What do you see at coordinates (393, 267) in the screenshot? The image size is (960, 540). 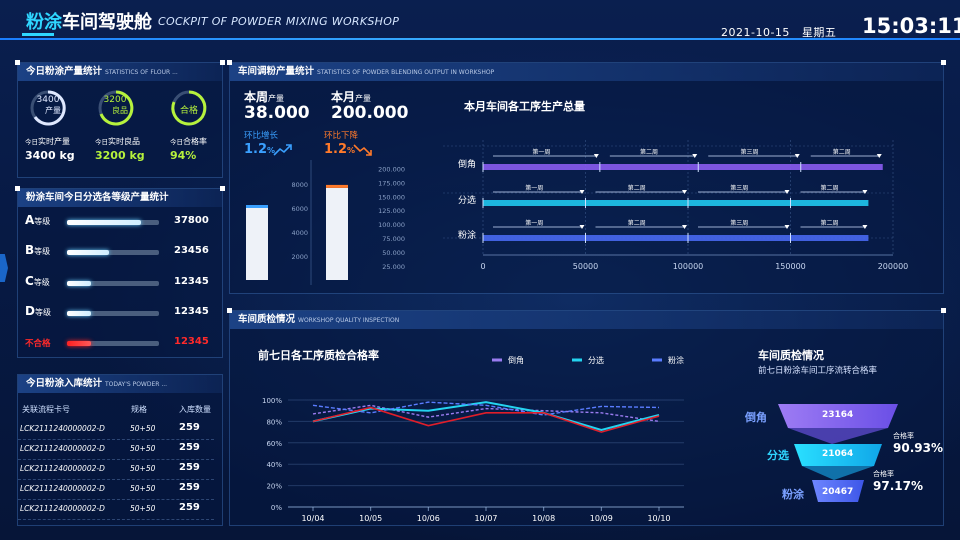 I see `tick-label: 25.000` at bounding box center [393, 267].